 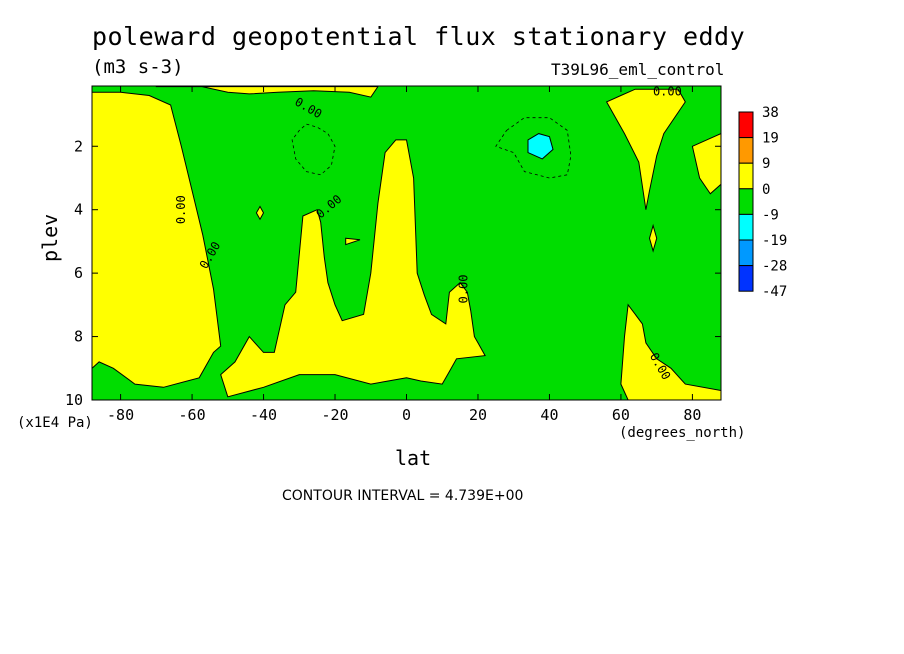 What do you see at coordinates (334, 415) in the screenshot?
I see `x-tick-label: -20` at bounding box center [334, 415].